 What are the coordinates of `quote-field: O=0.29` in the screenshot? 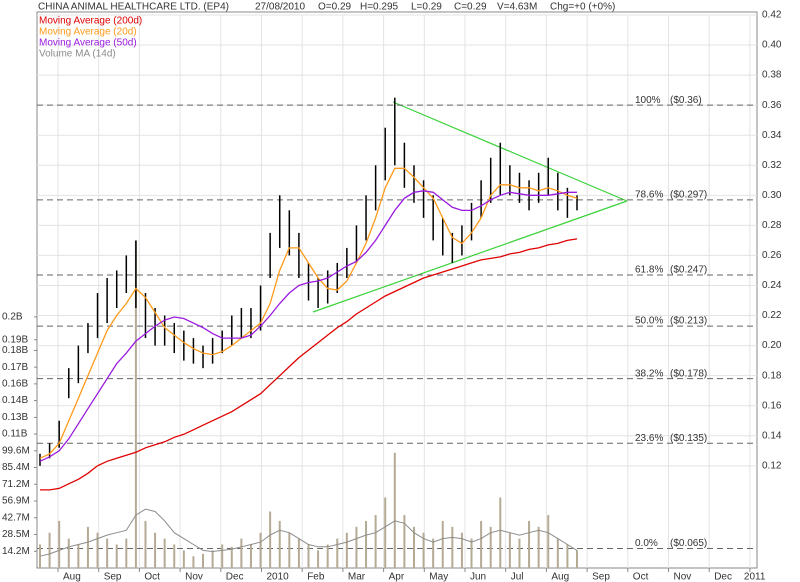 It's located at (335, 7).